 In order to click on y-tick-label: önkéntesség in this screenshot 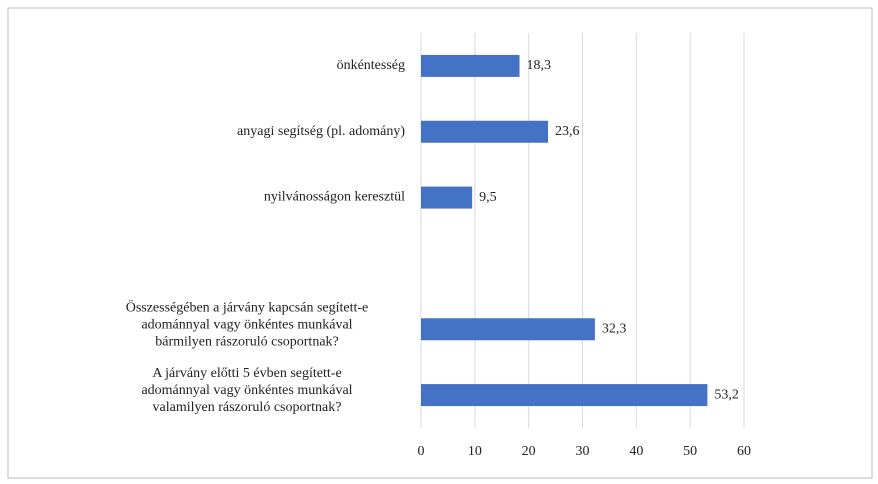, I will do `click(371, 65)`.